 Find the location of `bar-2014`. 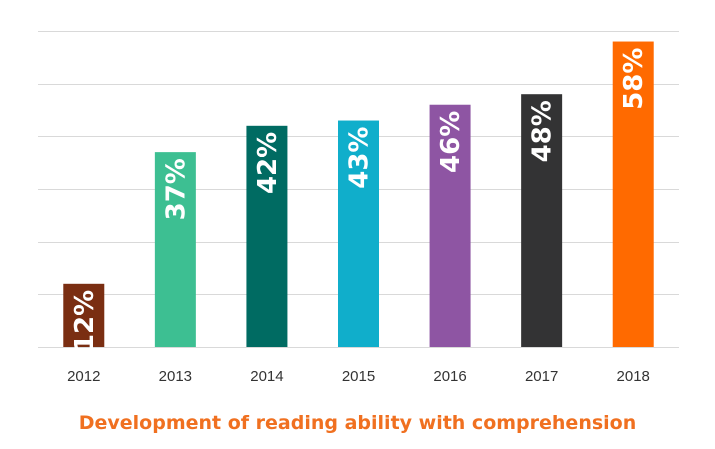

bar-2014 is located at coordinates (267, 236).